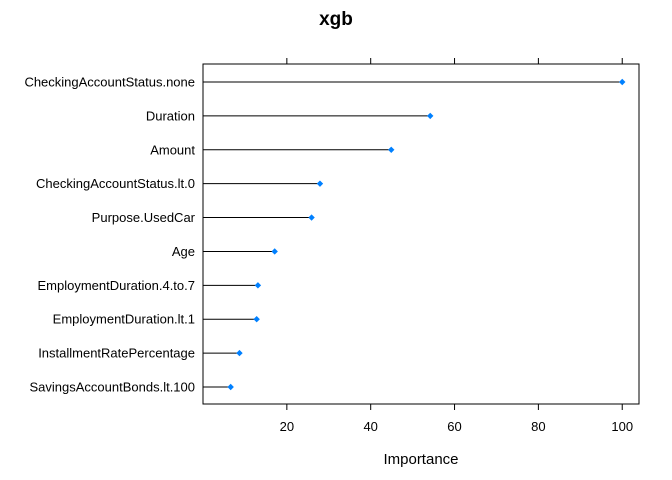 The height and width of the screenshot is (480, 672). What do you see at coordinates (370, 426) in the screenshot?
I see `x-tick-label: 40` at bounding box center [370, 426].